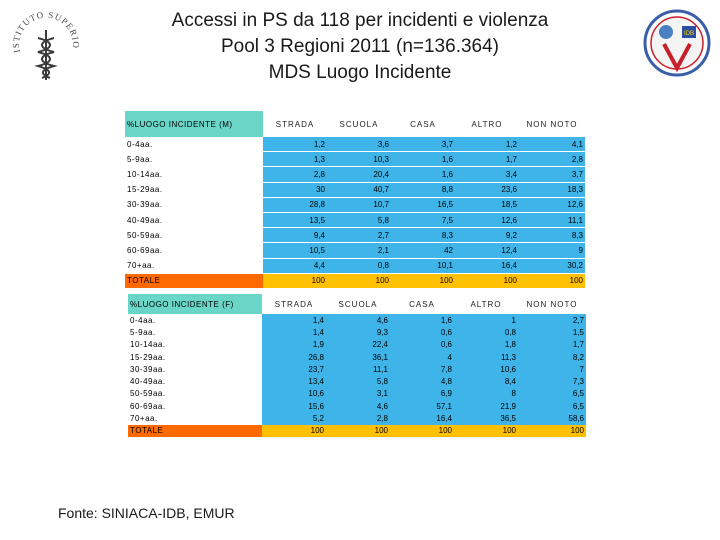 This screenshot has height=540, width=720. I want to click on table-cell: 15,6, so click(294, 406).